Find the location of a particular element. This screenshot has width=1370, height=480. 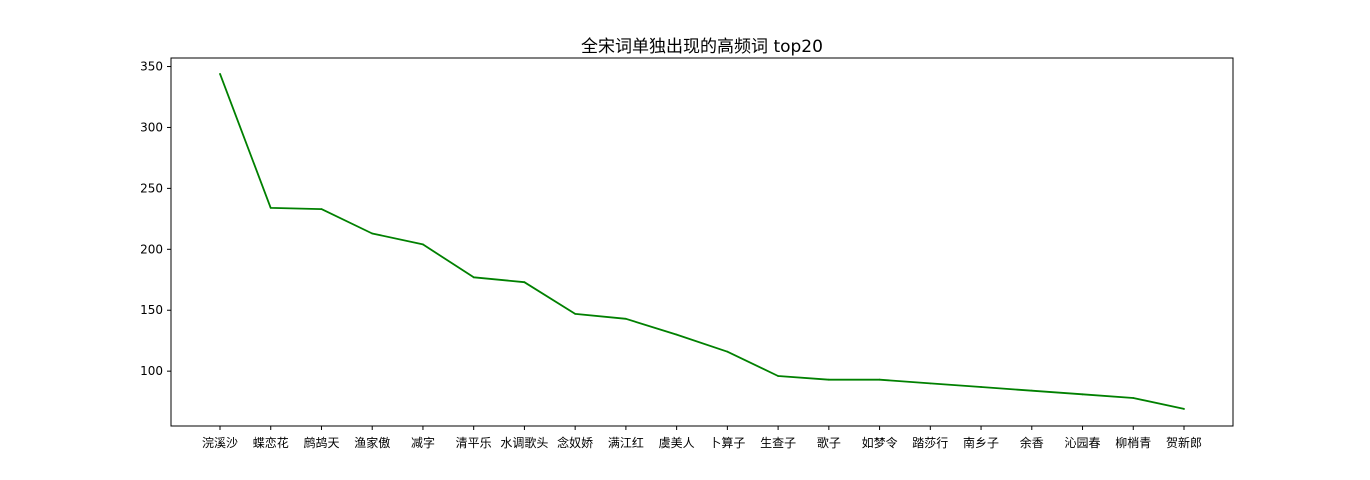

x-tick-label: 贺新郎 is located at coordinates (1184, 442).